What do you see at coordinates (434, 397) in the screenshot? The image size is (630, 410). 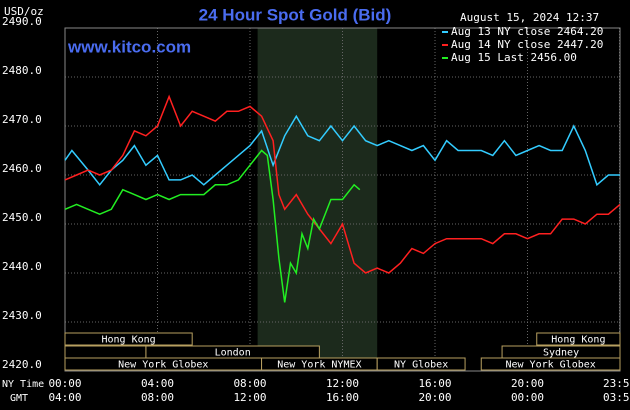 I see `x2-tick-label: 20:00` at bounding box center [434, 397].